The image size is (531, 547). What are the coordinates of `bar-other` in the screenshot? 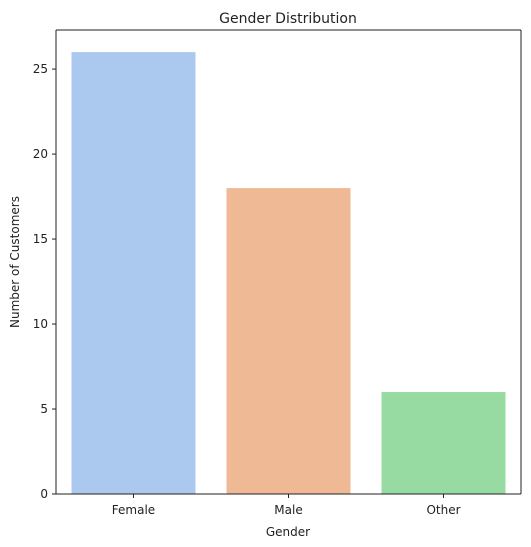 It's located at (443, 443).